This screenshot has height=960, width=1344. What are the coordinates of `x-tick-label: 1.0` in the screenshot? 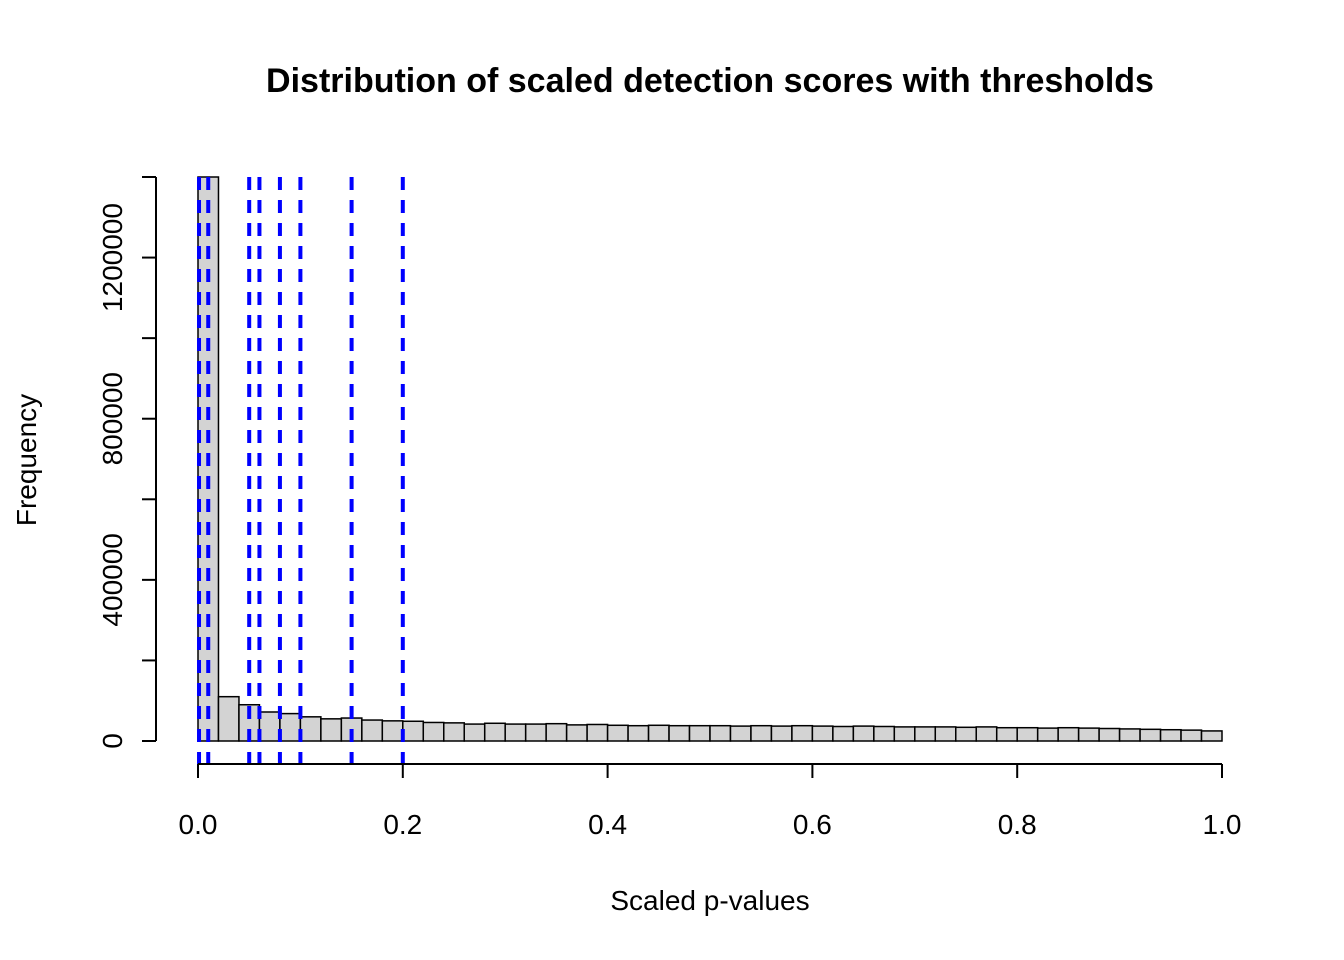 It's located at (1222, 824).